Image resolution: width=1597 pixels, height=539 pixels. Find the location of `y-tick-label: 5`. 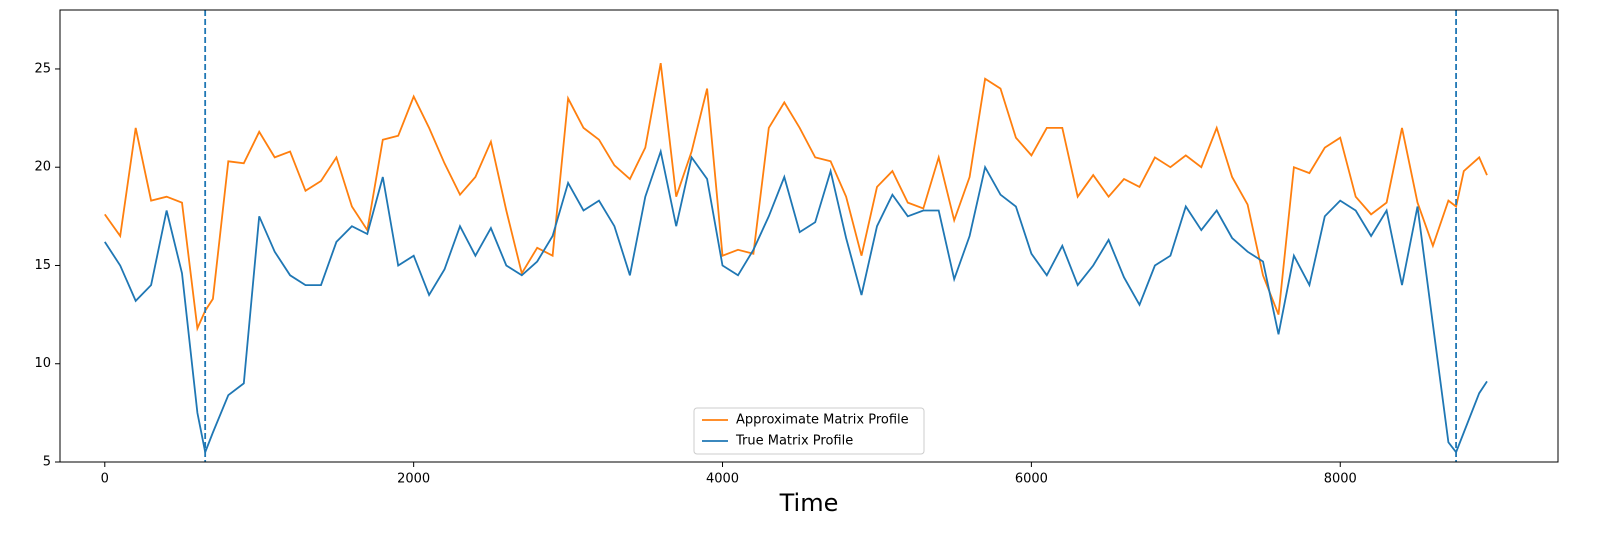

y-tick-label: 5 is located at coordinates (47, 462).